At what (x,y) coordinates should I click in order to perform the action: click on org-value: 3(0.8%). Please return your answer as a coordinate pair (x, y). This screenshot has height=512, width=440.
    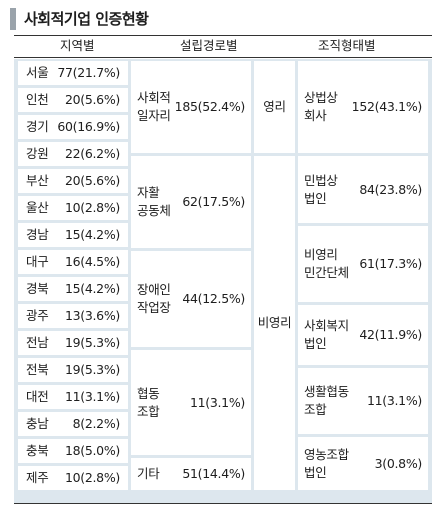
    Looking at the image, I should click on (398, 463).